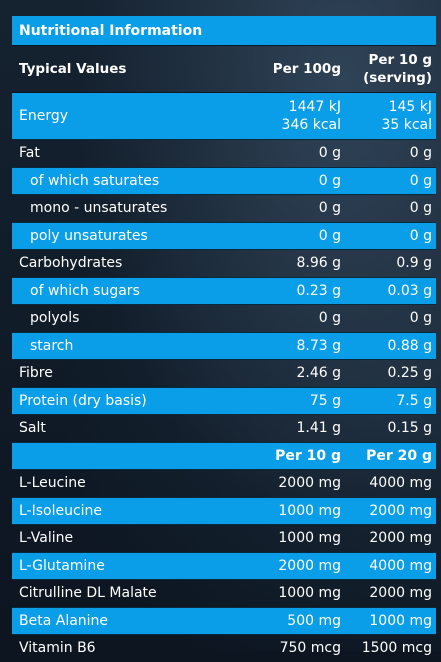 This screenshot has height=662, width=441. Describe the element at coordinates (390, 290) in the screenshot. I see `row-value-col2: 0.03 g` at that location.